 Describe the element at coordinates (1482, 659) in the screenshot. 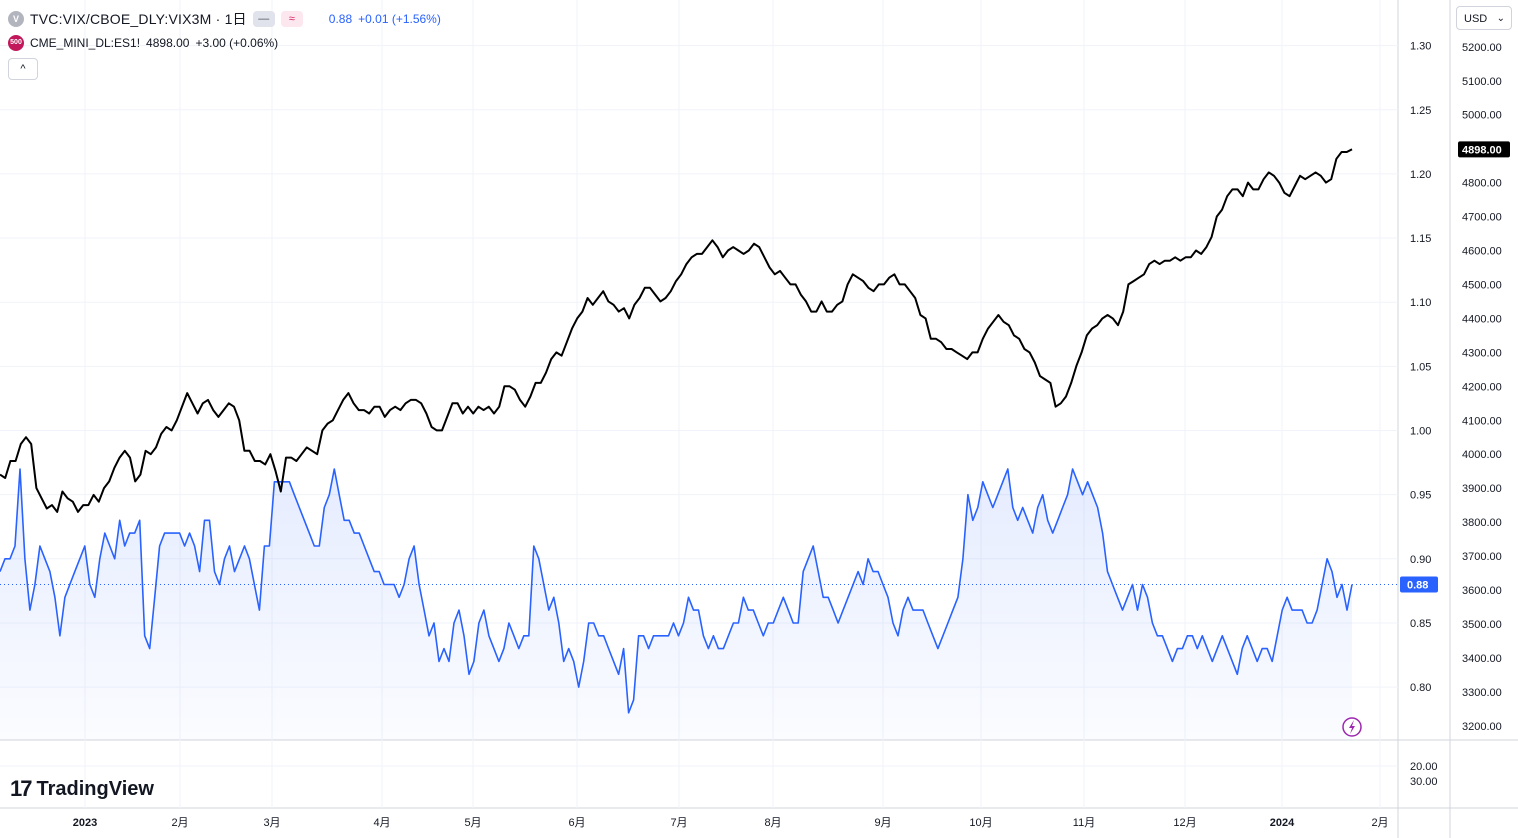

I see `price-tick-label: 3400.00` at that location.